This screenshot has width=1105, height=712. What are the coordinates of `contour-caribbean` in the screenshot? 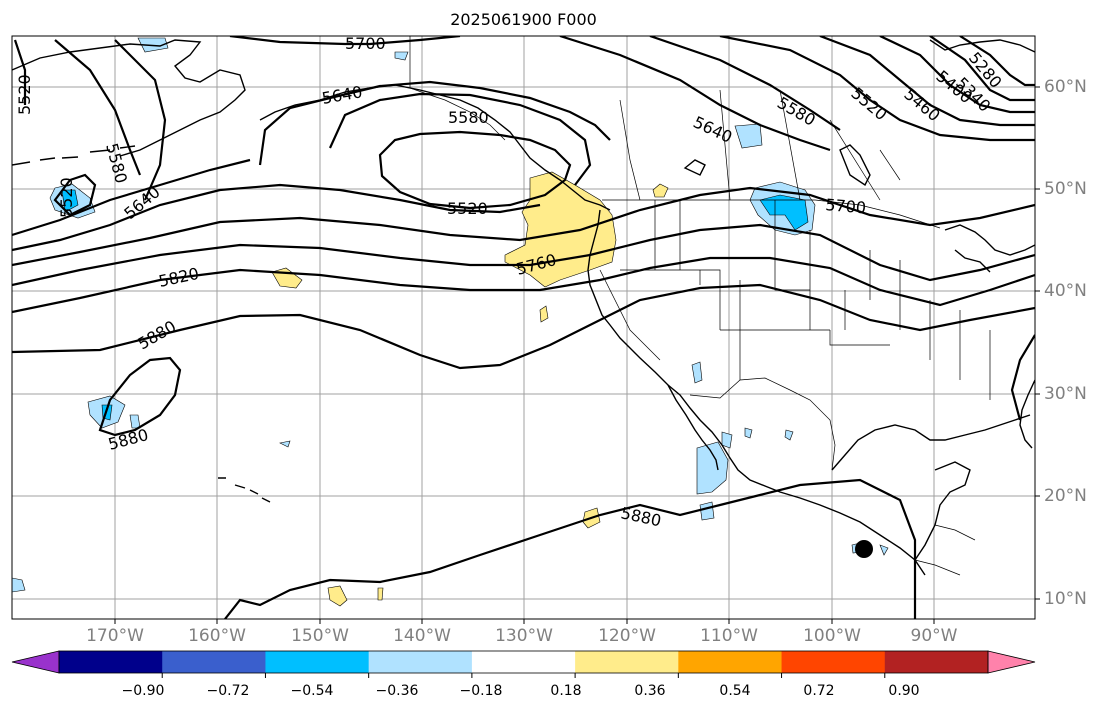 It's located at (1022, 377).